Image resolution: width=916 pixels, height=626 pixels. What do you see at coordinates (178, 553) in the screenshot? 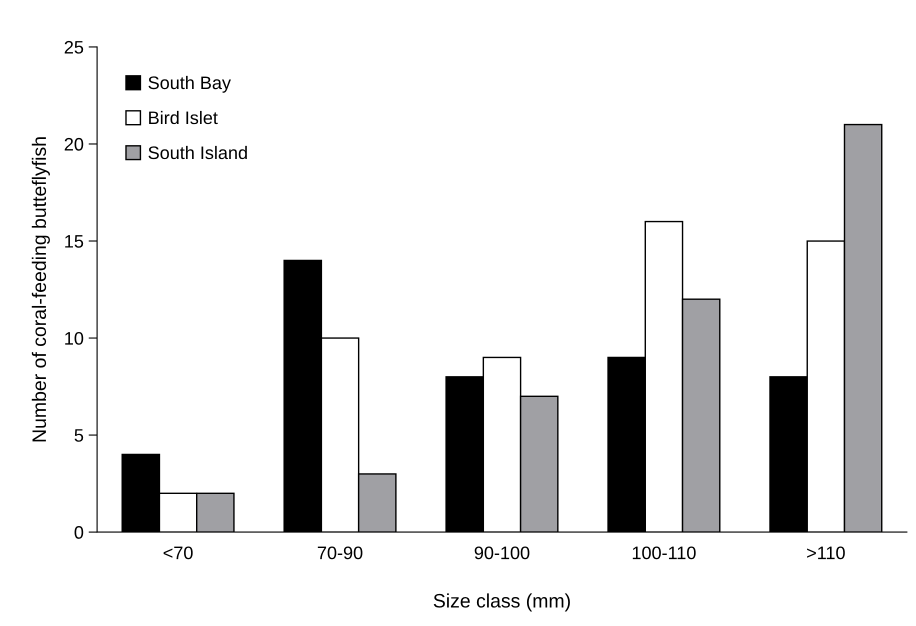
I see `x-tick-label: <70` at bounding box center [178, 553].